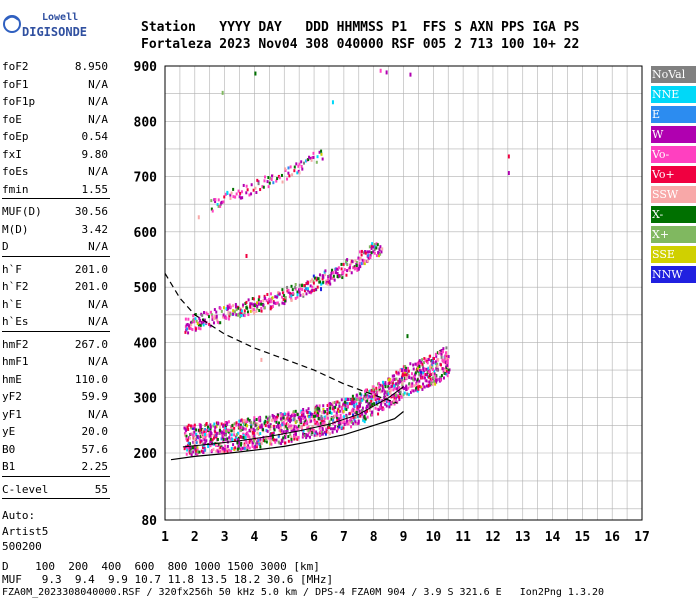 This screenshot has width=700, height=600. Describe the element at coordinates (19, 515) in the screenshot. I see `auto-line: Auto:` at that location.